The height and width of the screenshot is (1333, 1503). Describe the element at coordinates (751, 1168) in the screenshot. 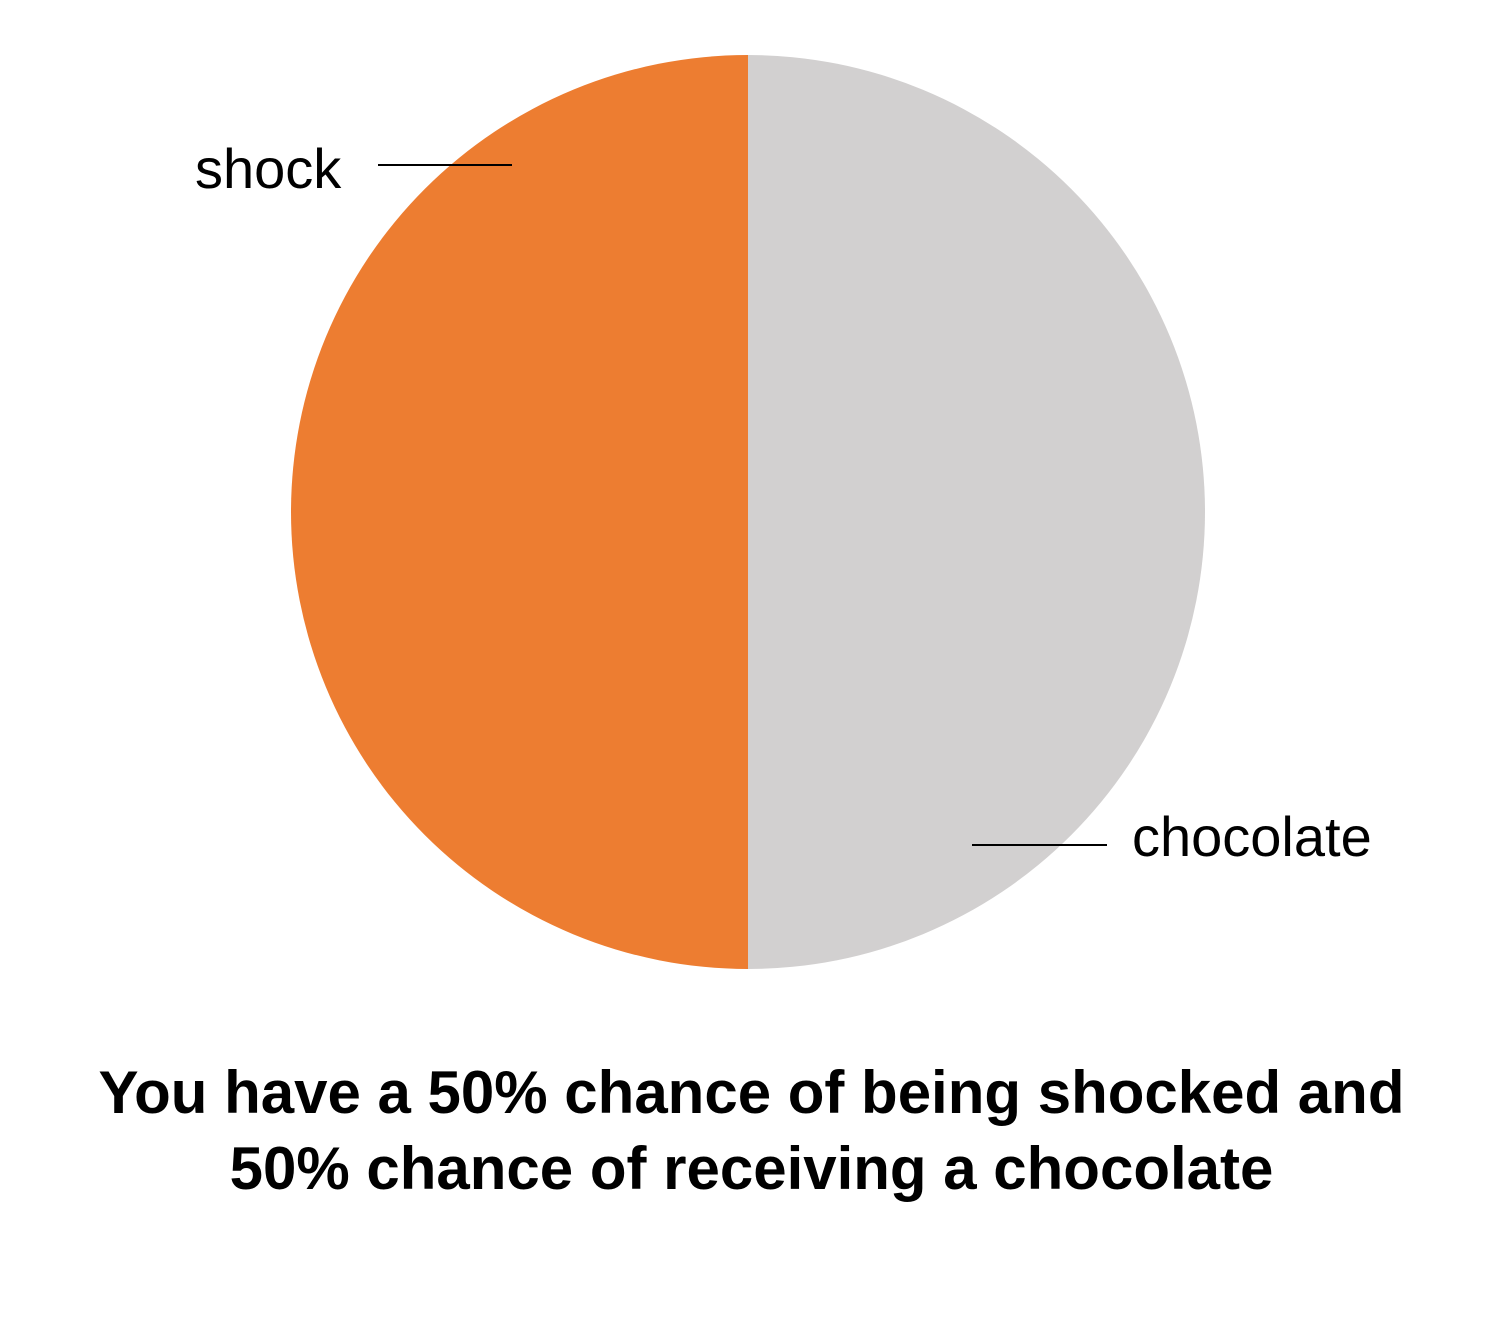

I see `caption-line-2: 50% chance of receiving a chocolate` at that location.